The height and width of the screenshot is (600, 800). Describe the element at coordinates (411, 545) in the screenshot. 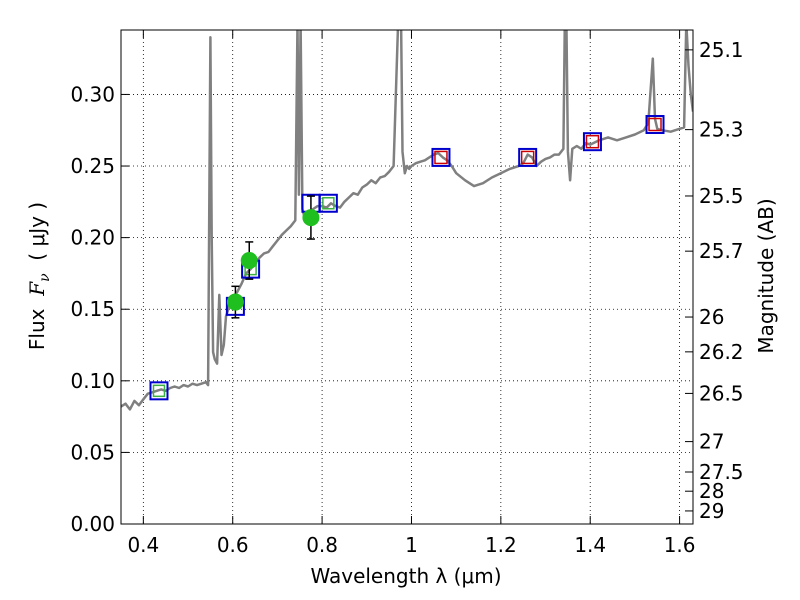

I see `x-tick-label: 1` at that location.